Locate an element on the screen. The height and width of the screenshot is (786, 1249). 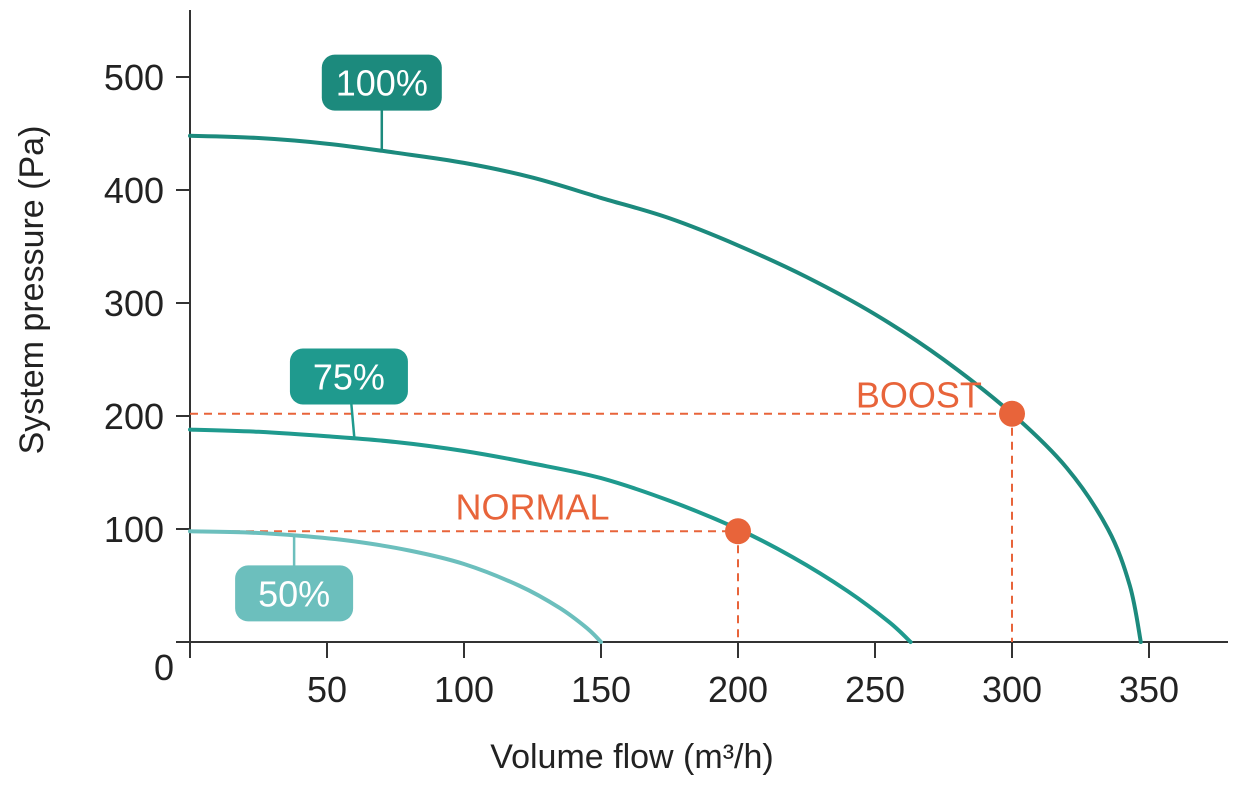
normal-label: NORMAL is located at coordinates (532, 506).